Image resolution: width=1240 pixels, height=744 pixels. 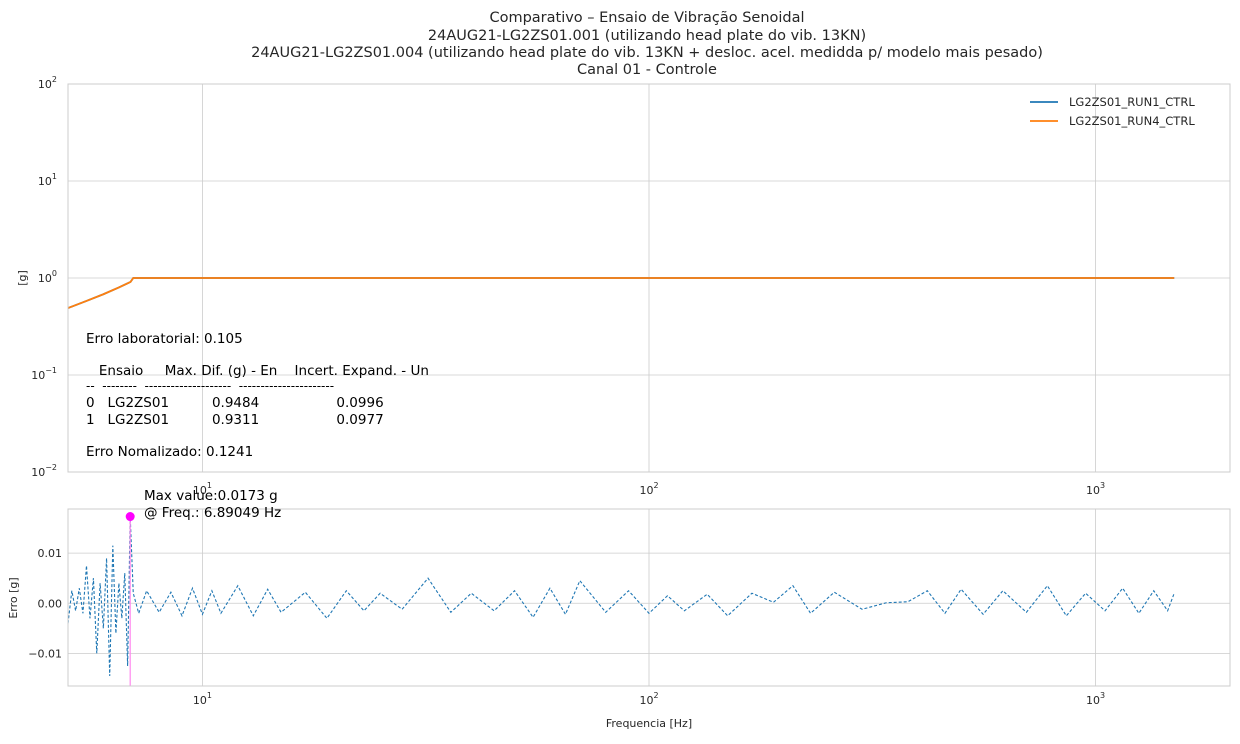 I want to click on annotation-table-row: 0 LG2ZS01 0.9484 0.0996, so click(x=235, y=403).